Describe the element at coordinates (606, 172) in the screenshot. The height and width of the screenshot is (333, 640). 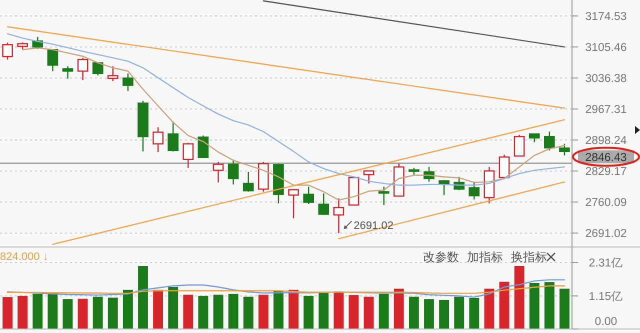
I see `y-tick-label: 2829.17` at that location.